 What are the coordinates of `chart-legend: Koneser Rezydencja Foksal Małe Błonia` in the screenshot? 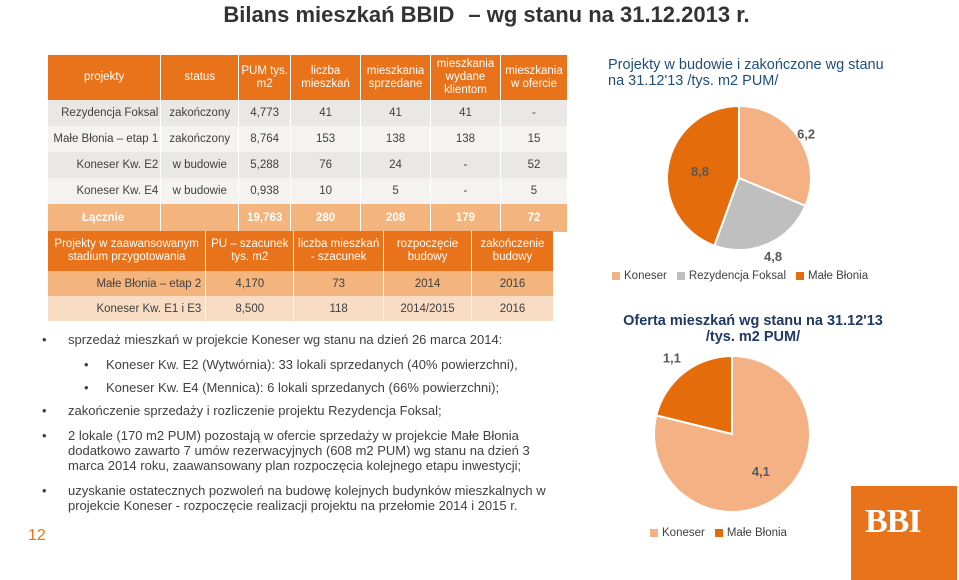 It's located at (745, 276).